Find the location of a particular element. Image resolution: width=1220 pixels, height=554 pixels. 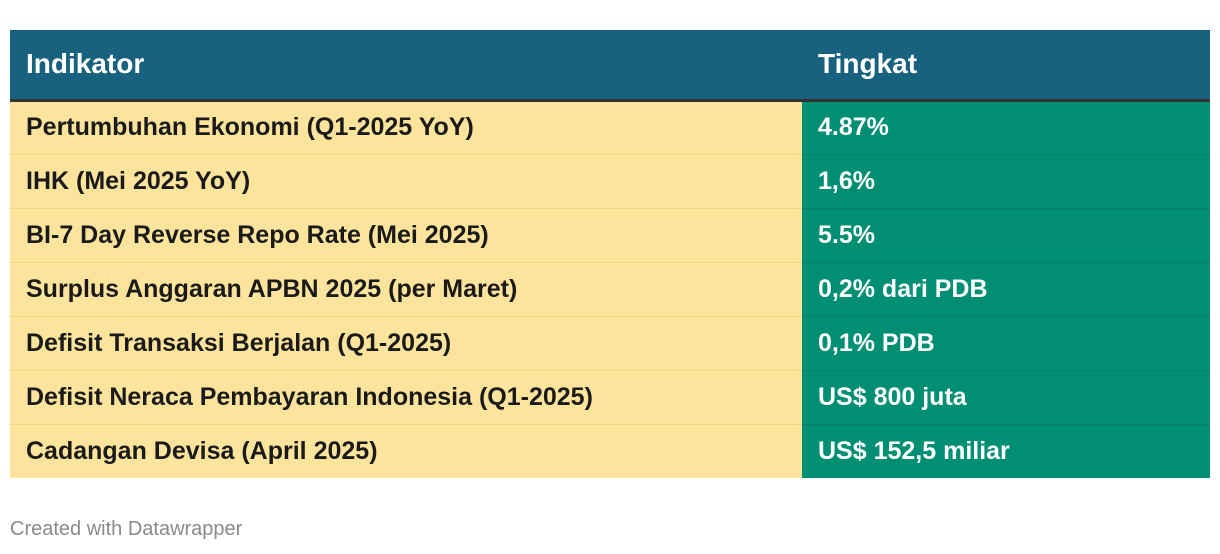

value-cell: 0,1% PDB is located at coordinates (1006, 343).